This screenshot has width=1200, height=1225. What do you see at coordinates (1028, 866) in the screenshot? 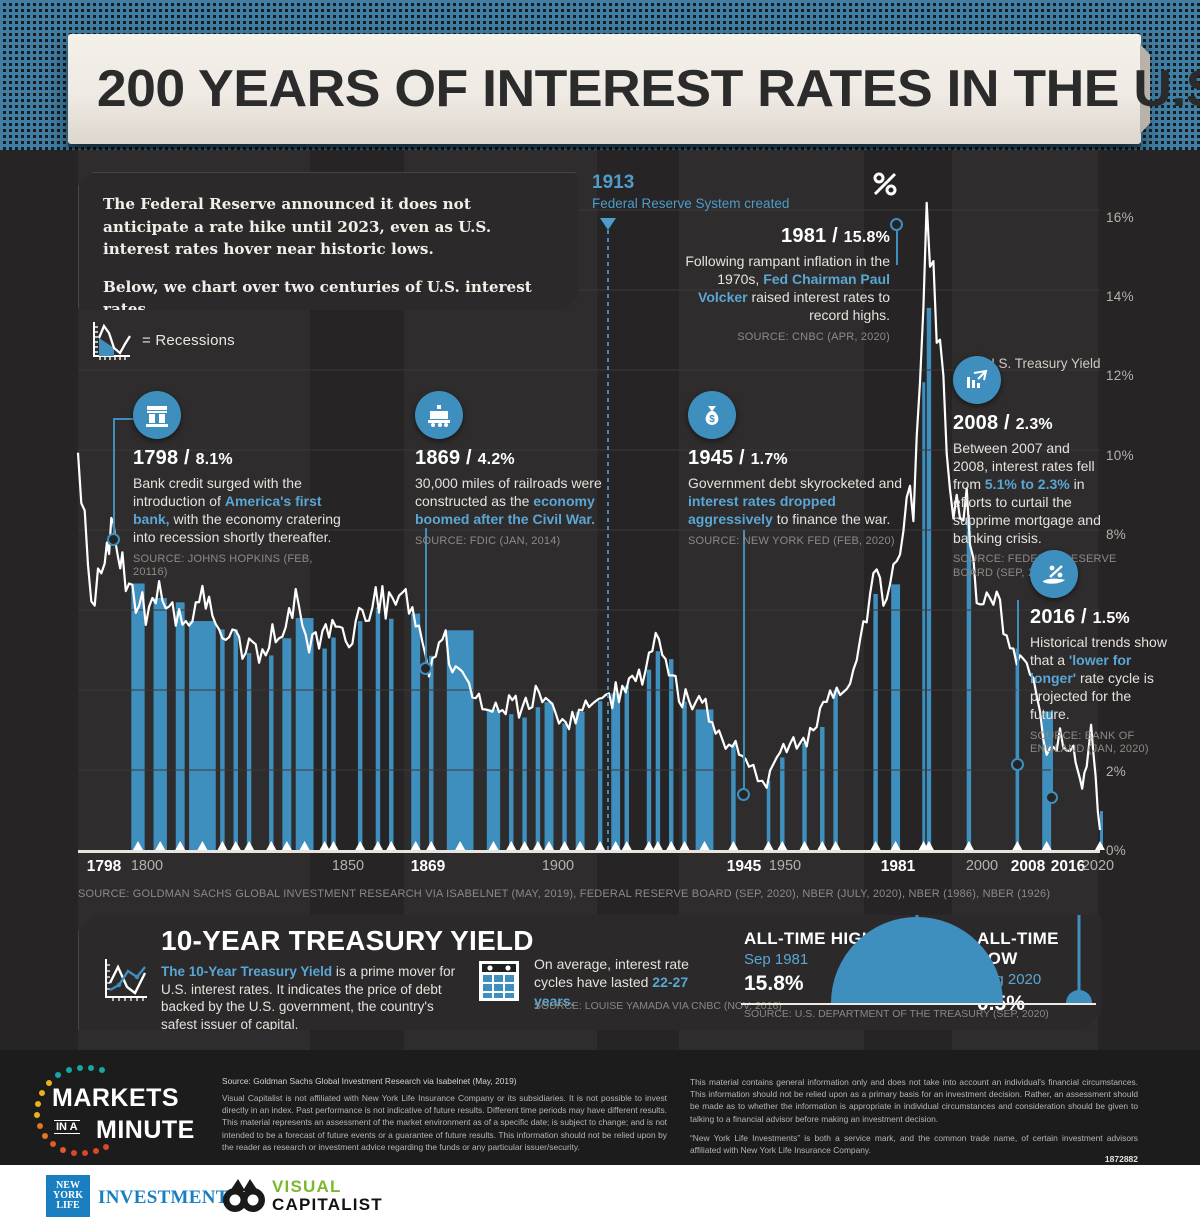
I see `x-tick-2008: 2008` at bounding box center [1028, 866].